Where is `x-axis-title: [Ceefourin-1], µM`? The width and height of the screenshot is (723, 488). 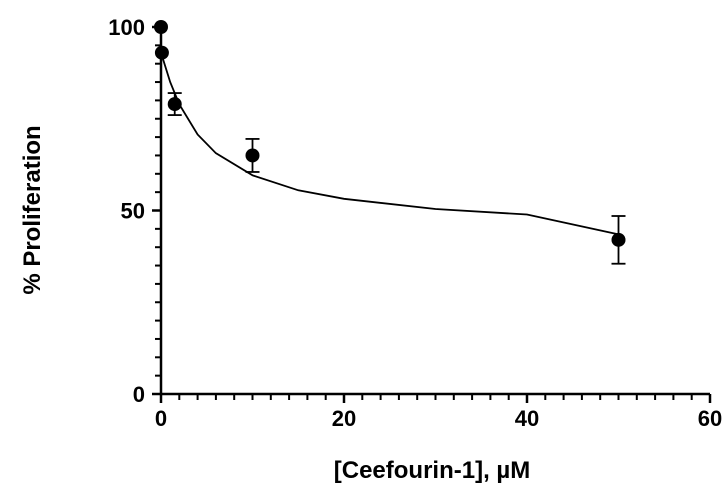 x-axis-title: [Ceefourin-1], µM is located at coordinates (432, 470).